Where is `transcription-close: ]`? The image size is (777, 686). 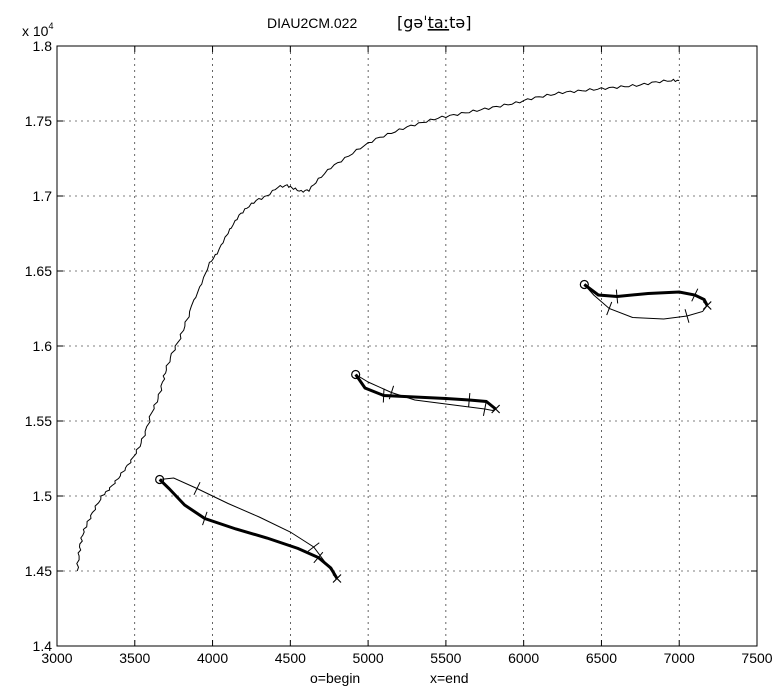 transcription-close: ] is located at coordinates (468, 22).